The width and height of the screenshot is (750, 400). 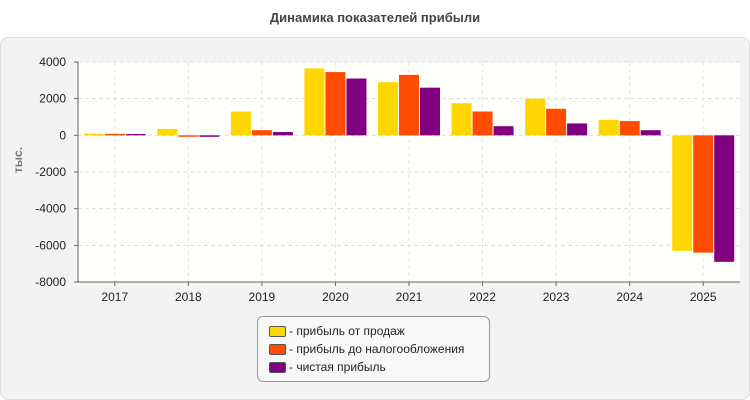 What do you see at coordinates (114, 297) in the screenshot?
I see `x-tick-label: 2017` at bounding box center [114, 297].